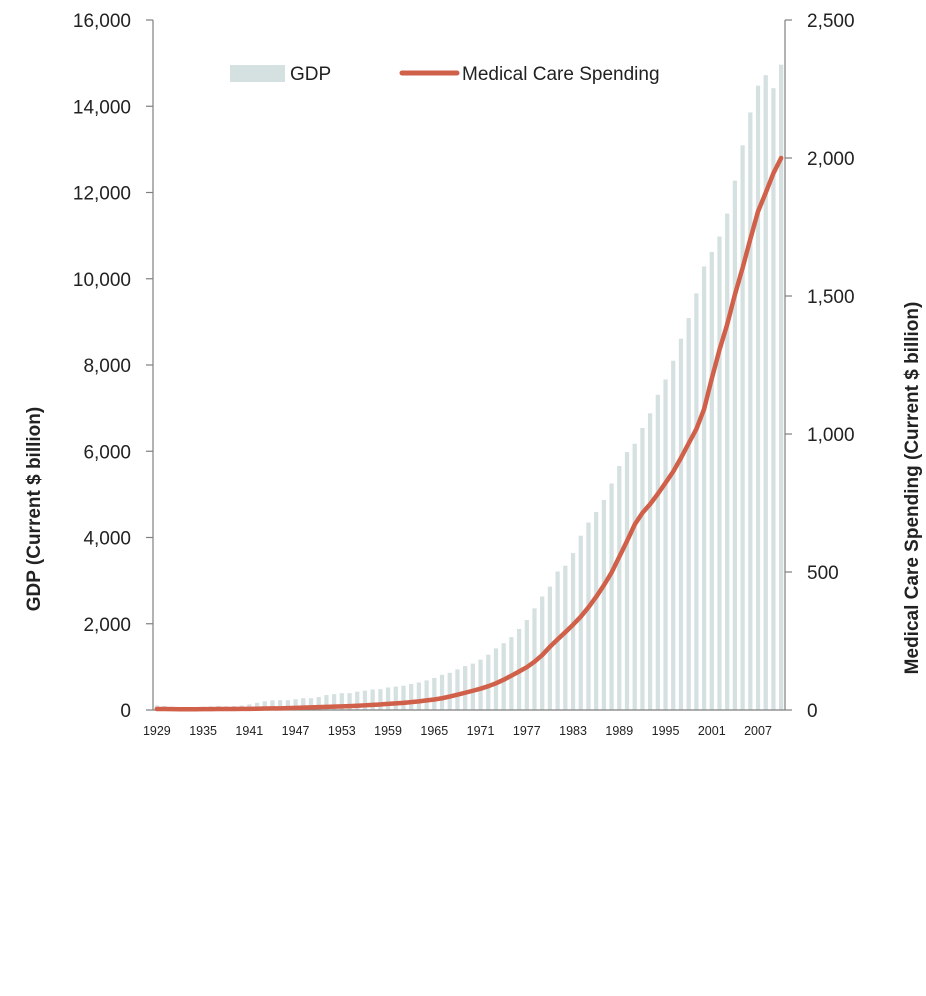 The height and width of the screenshot is (996, 926). What do you see at coordinates (296, 731) in the screenshot?
I see `x-tick-label: 1947` at bounding box center [296, 731].